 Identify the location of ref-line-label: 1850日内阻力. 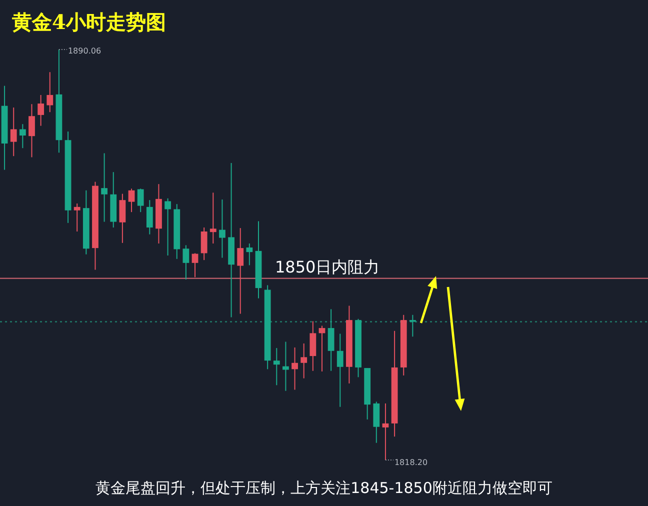
(327, 266).